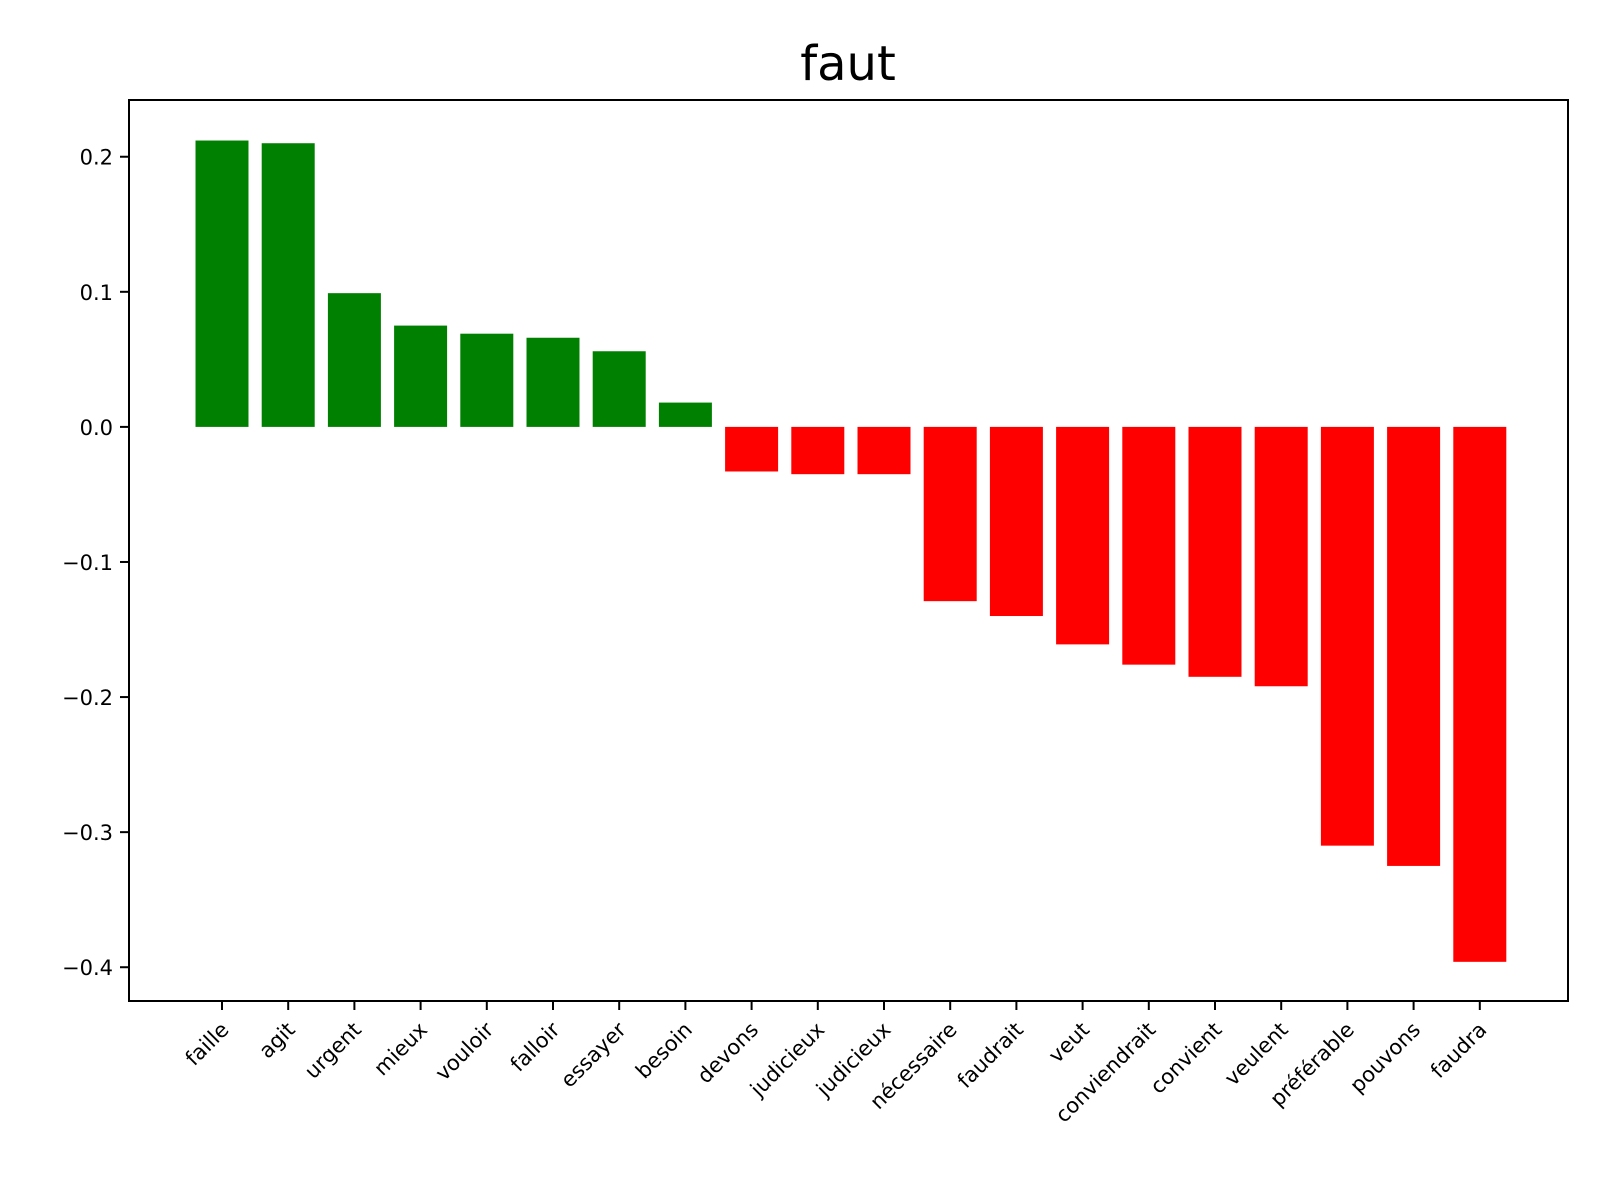  Describe the element at coordinates (87, 968) in the screenshot. I see `y-tick-label: −0.4` at that location.